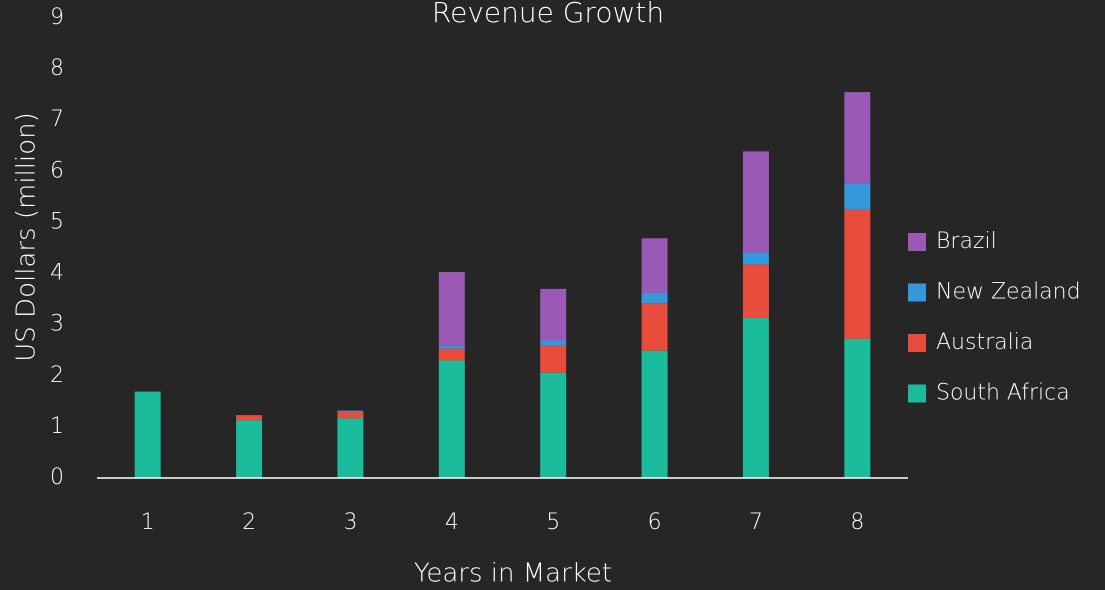 Image resolution: width=1105 pixels, height=590 pixels. I want to click on y-tick-label: 6, so click(57, 170).